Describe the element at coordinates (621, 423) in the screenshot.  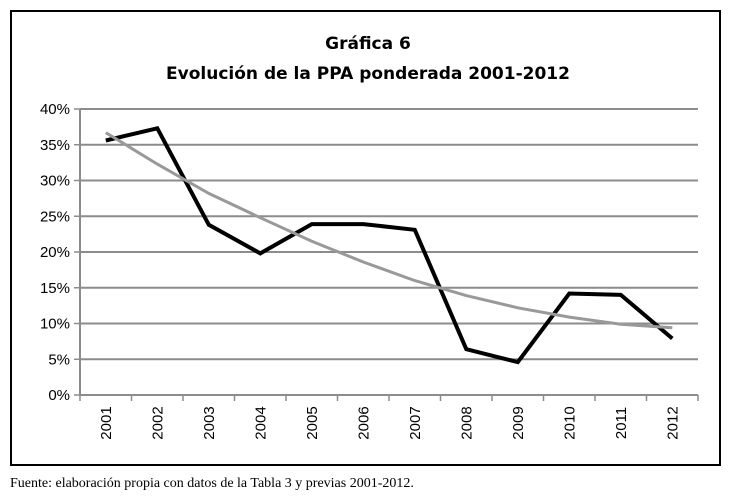
I see `x-tick-label: 2011` at that location.